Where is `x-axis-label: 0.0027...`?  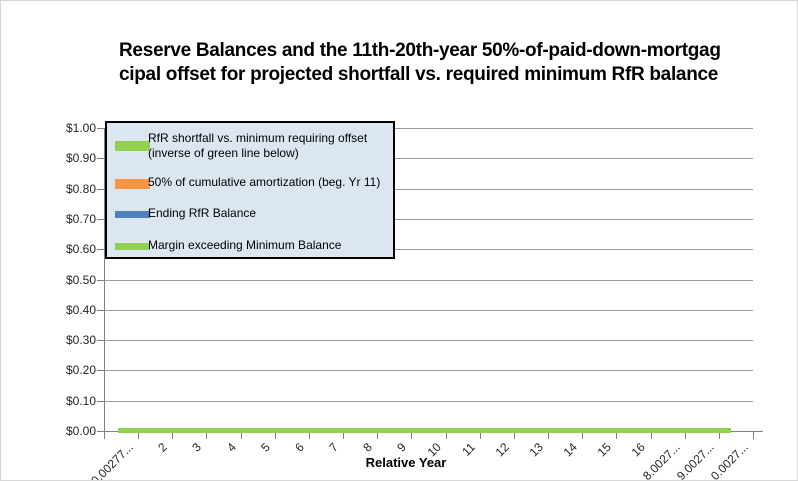 x-axis-label: 0.0027... is located at coordinates (729, 460).